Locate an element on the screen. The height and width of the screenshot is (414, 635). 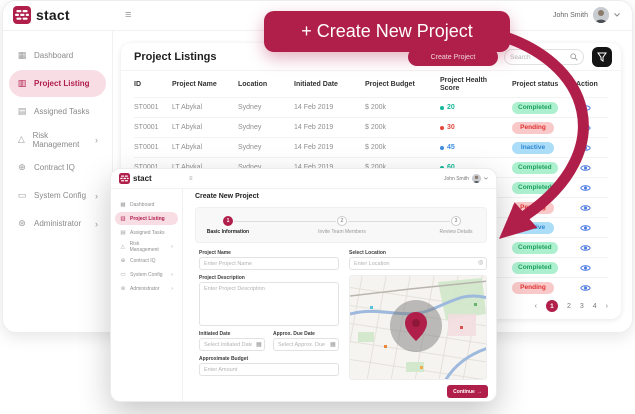
cell-status: Inactive is located at coordinates (544, 147).